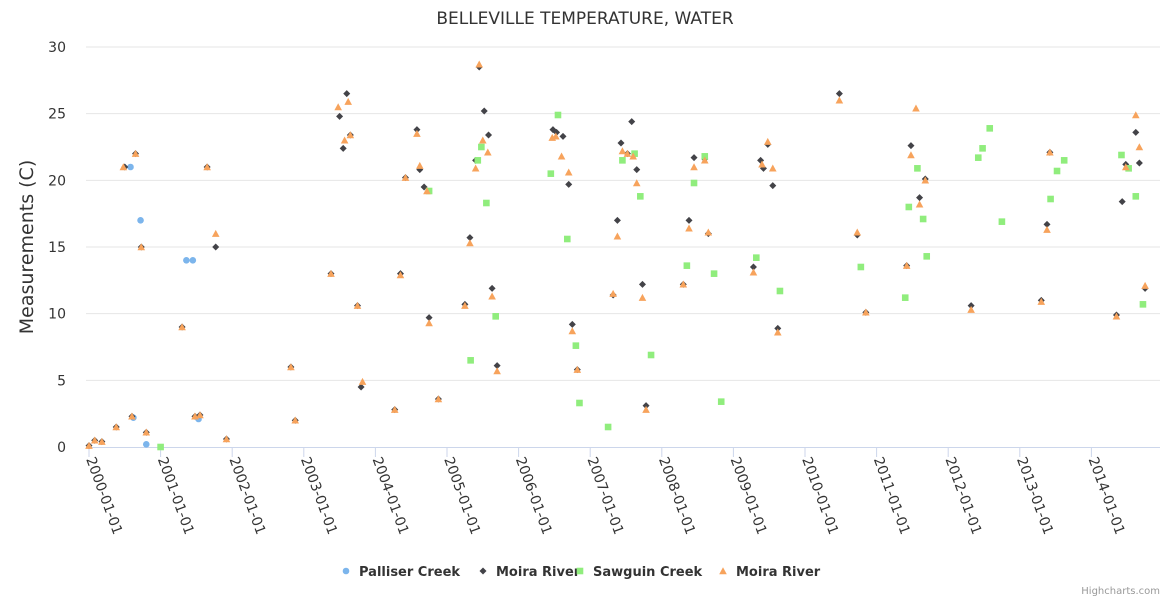 This screenshot has height=600, width=1170. Describe the element at coordinates (346, 571) in the screenshot. I see `legend-circle-icon` at that location.